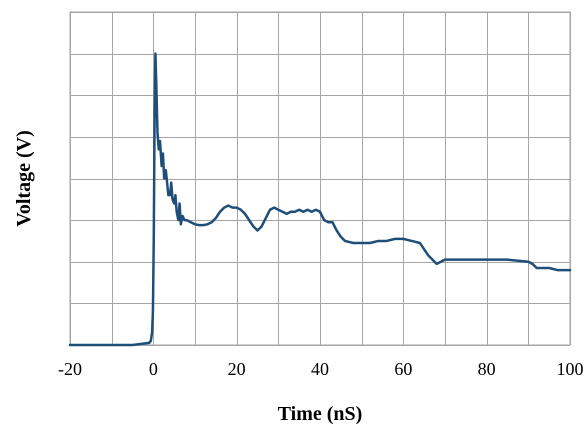 The image size is (588, 435). I want to click on x-axis-tick-labels: -20 0 20 40 60 80 100, so click(321, 369).